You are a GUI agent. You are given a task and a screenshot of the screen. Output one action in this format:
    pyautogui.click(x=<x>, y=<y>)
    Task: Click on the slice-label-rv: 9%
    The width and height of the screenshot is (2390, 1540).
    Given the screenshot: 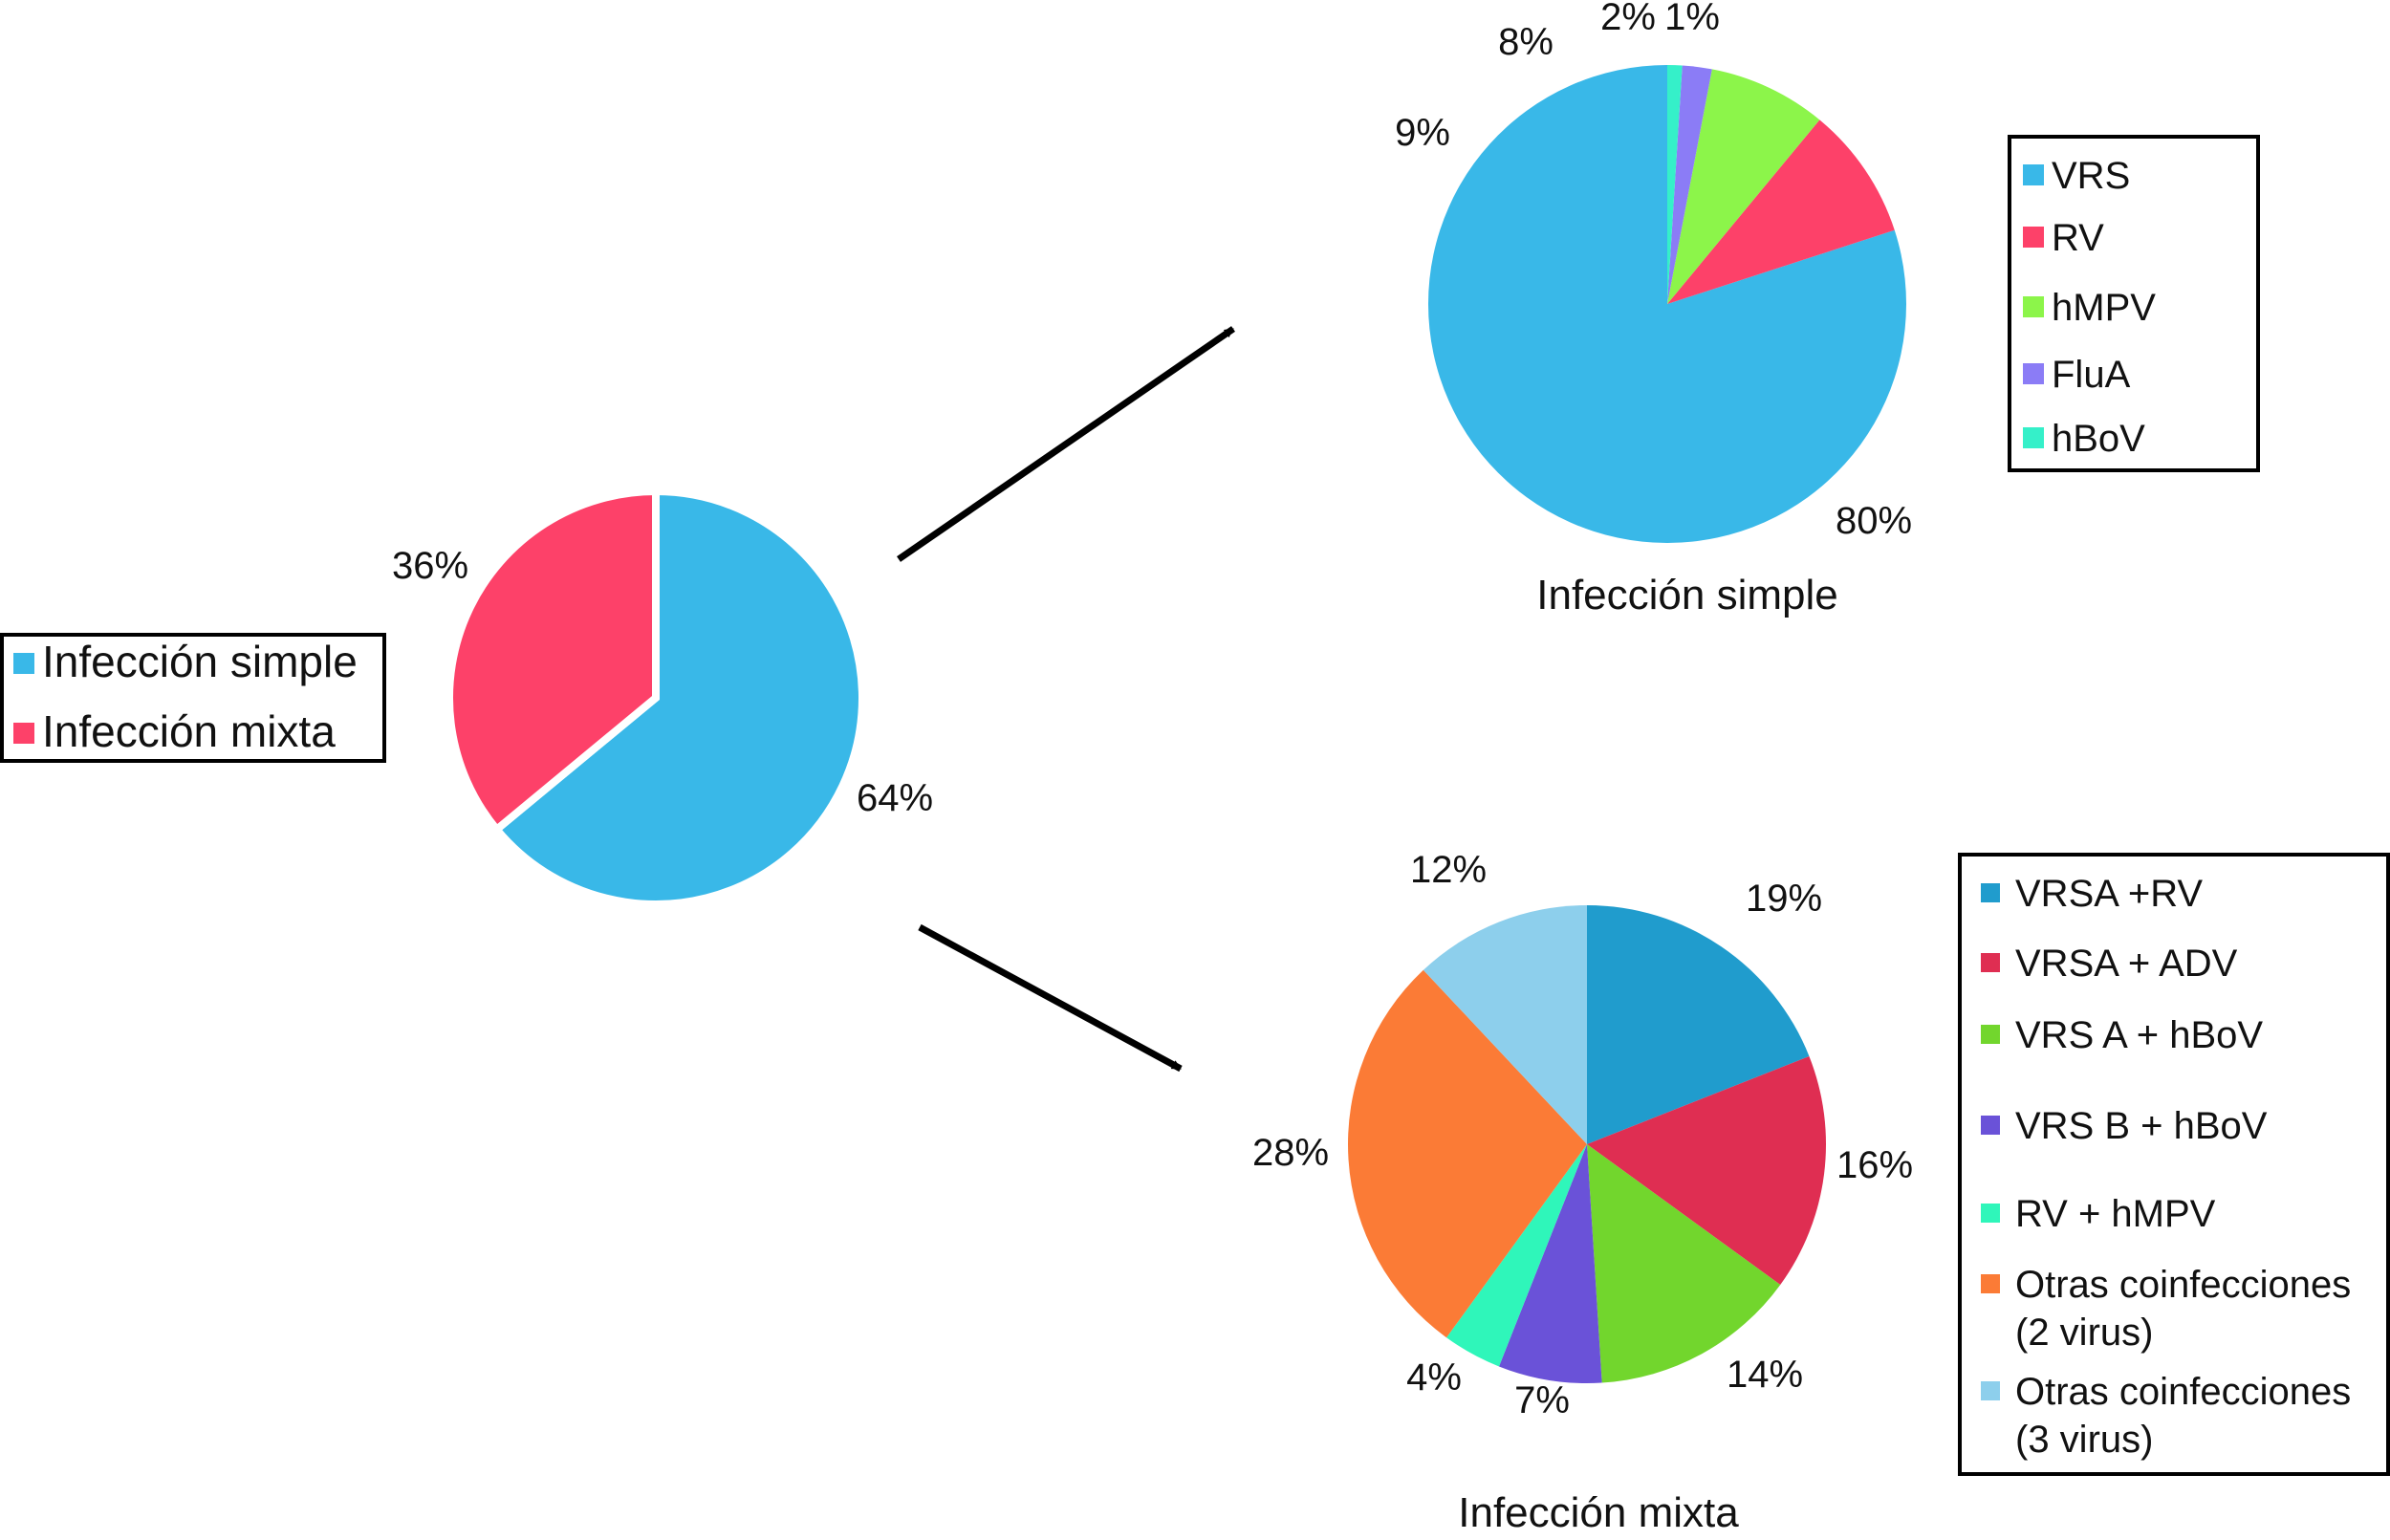 What is the action you would take?
    pyautogui.click(x=1422, y=133)
    